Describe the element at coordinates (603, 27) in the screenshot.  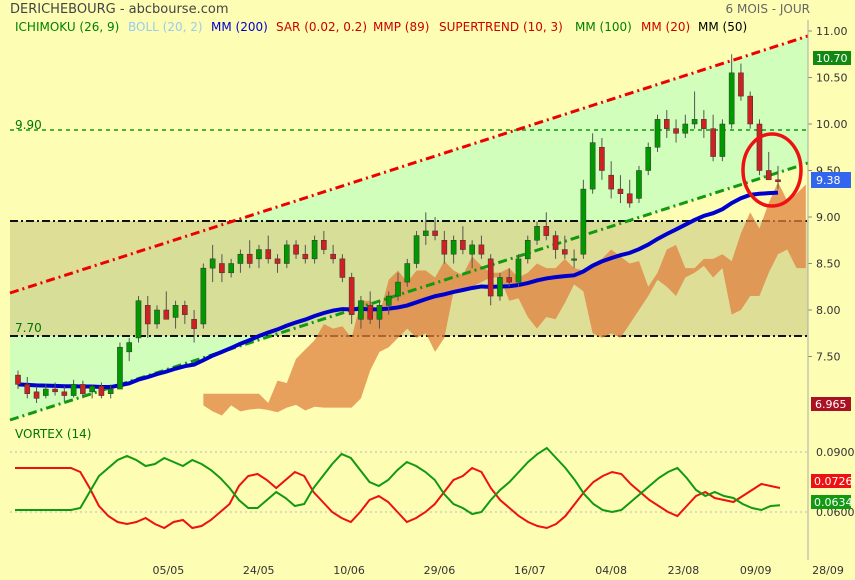
I see `legend-mm100: MM (100)` at that location.